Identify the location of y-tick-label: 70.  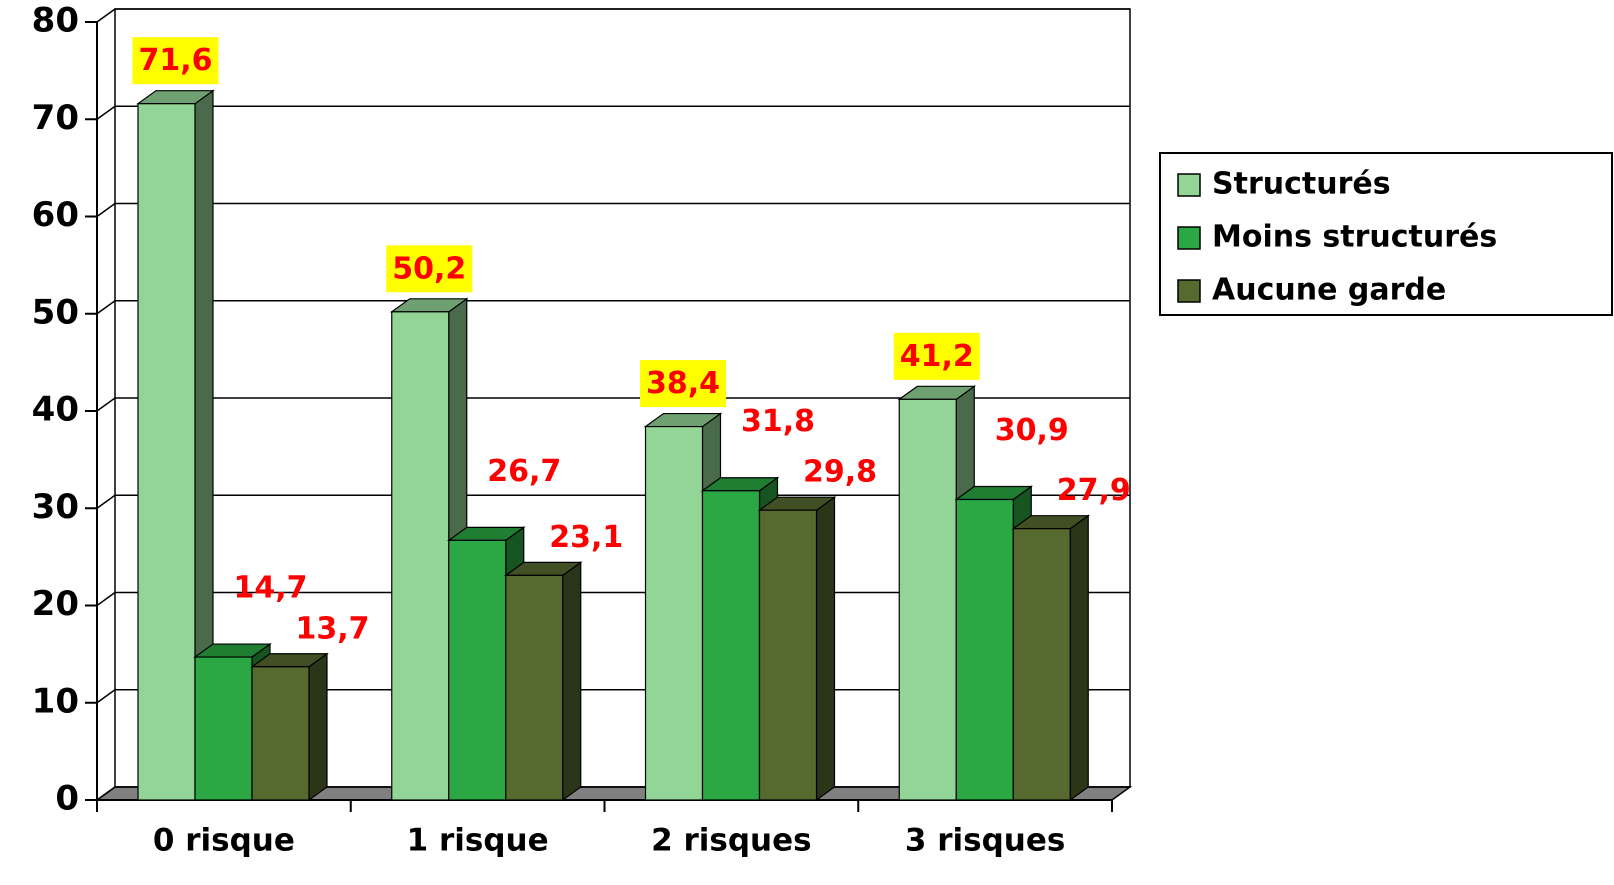
(55, 118).